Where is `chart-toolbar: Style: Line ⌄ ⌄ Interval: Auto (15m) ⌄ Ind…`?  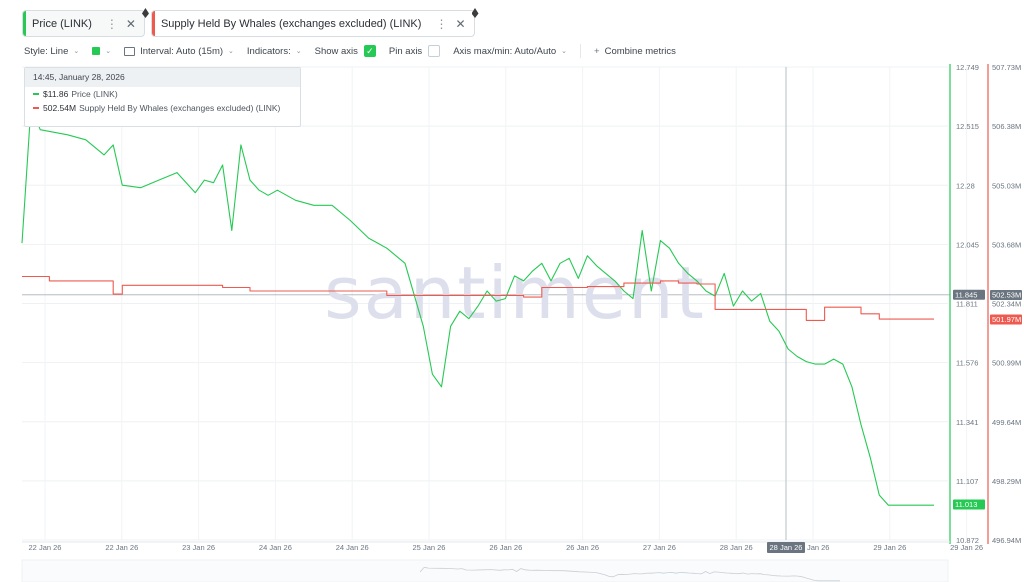 chart-toolbar: Style: Line ⌄ ⌄ Interval: Auto (15m) ⌄ Ind… is located at coordinates (356, 51).